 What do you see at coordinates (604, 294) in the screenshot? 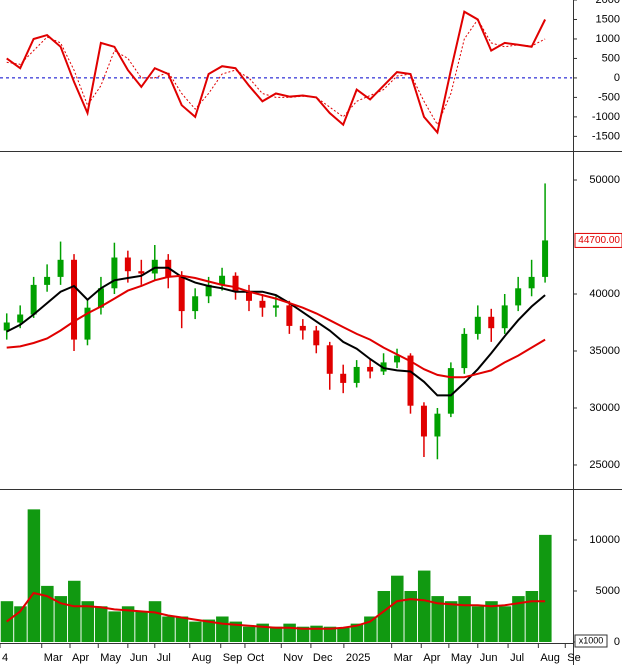
I see `y-tick-label: 40000` at bounding box center [604, 294].